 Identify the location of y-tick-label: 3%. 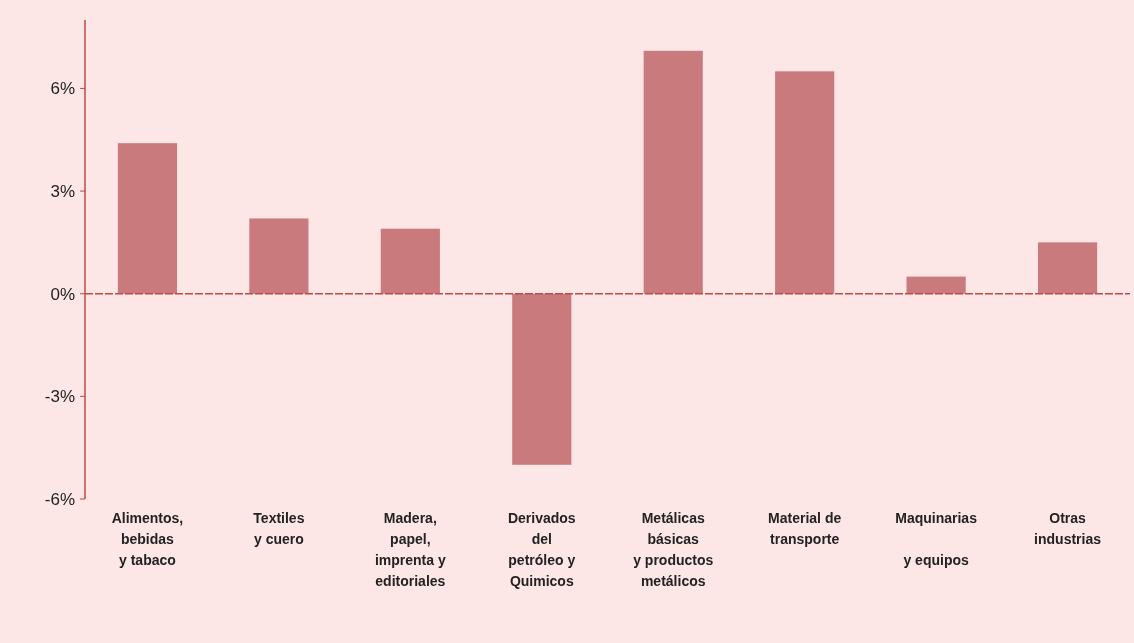
(62, 192).